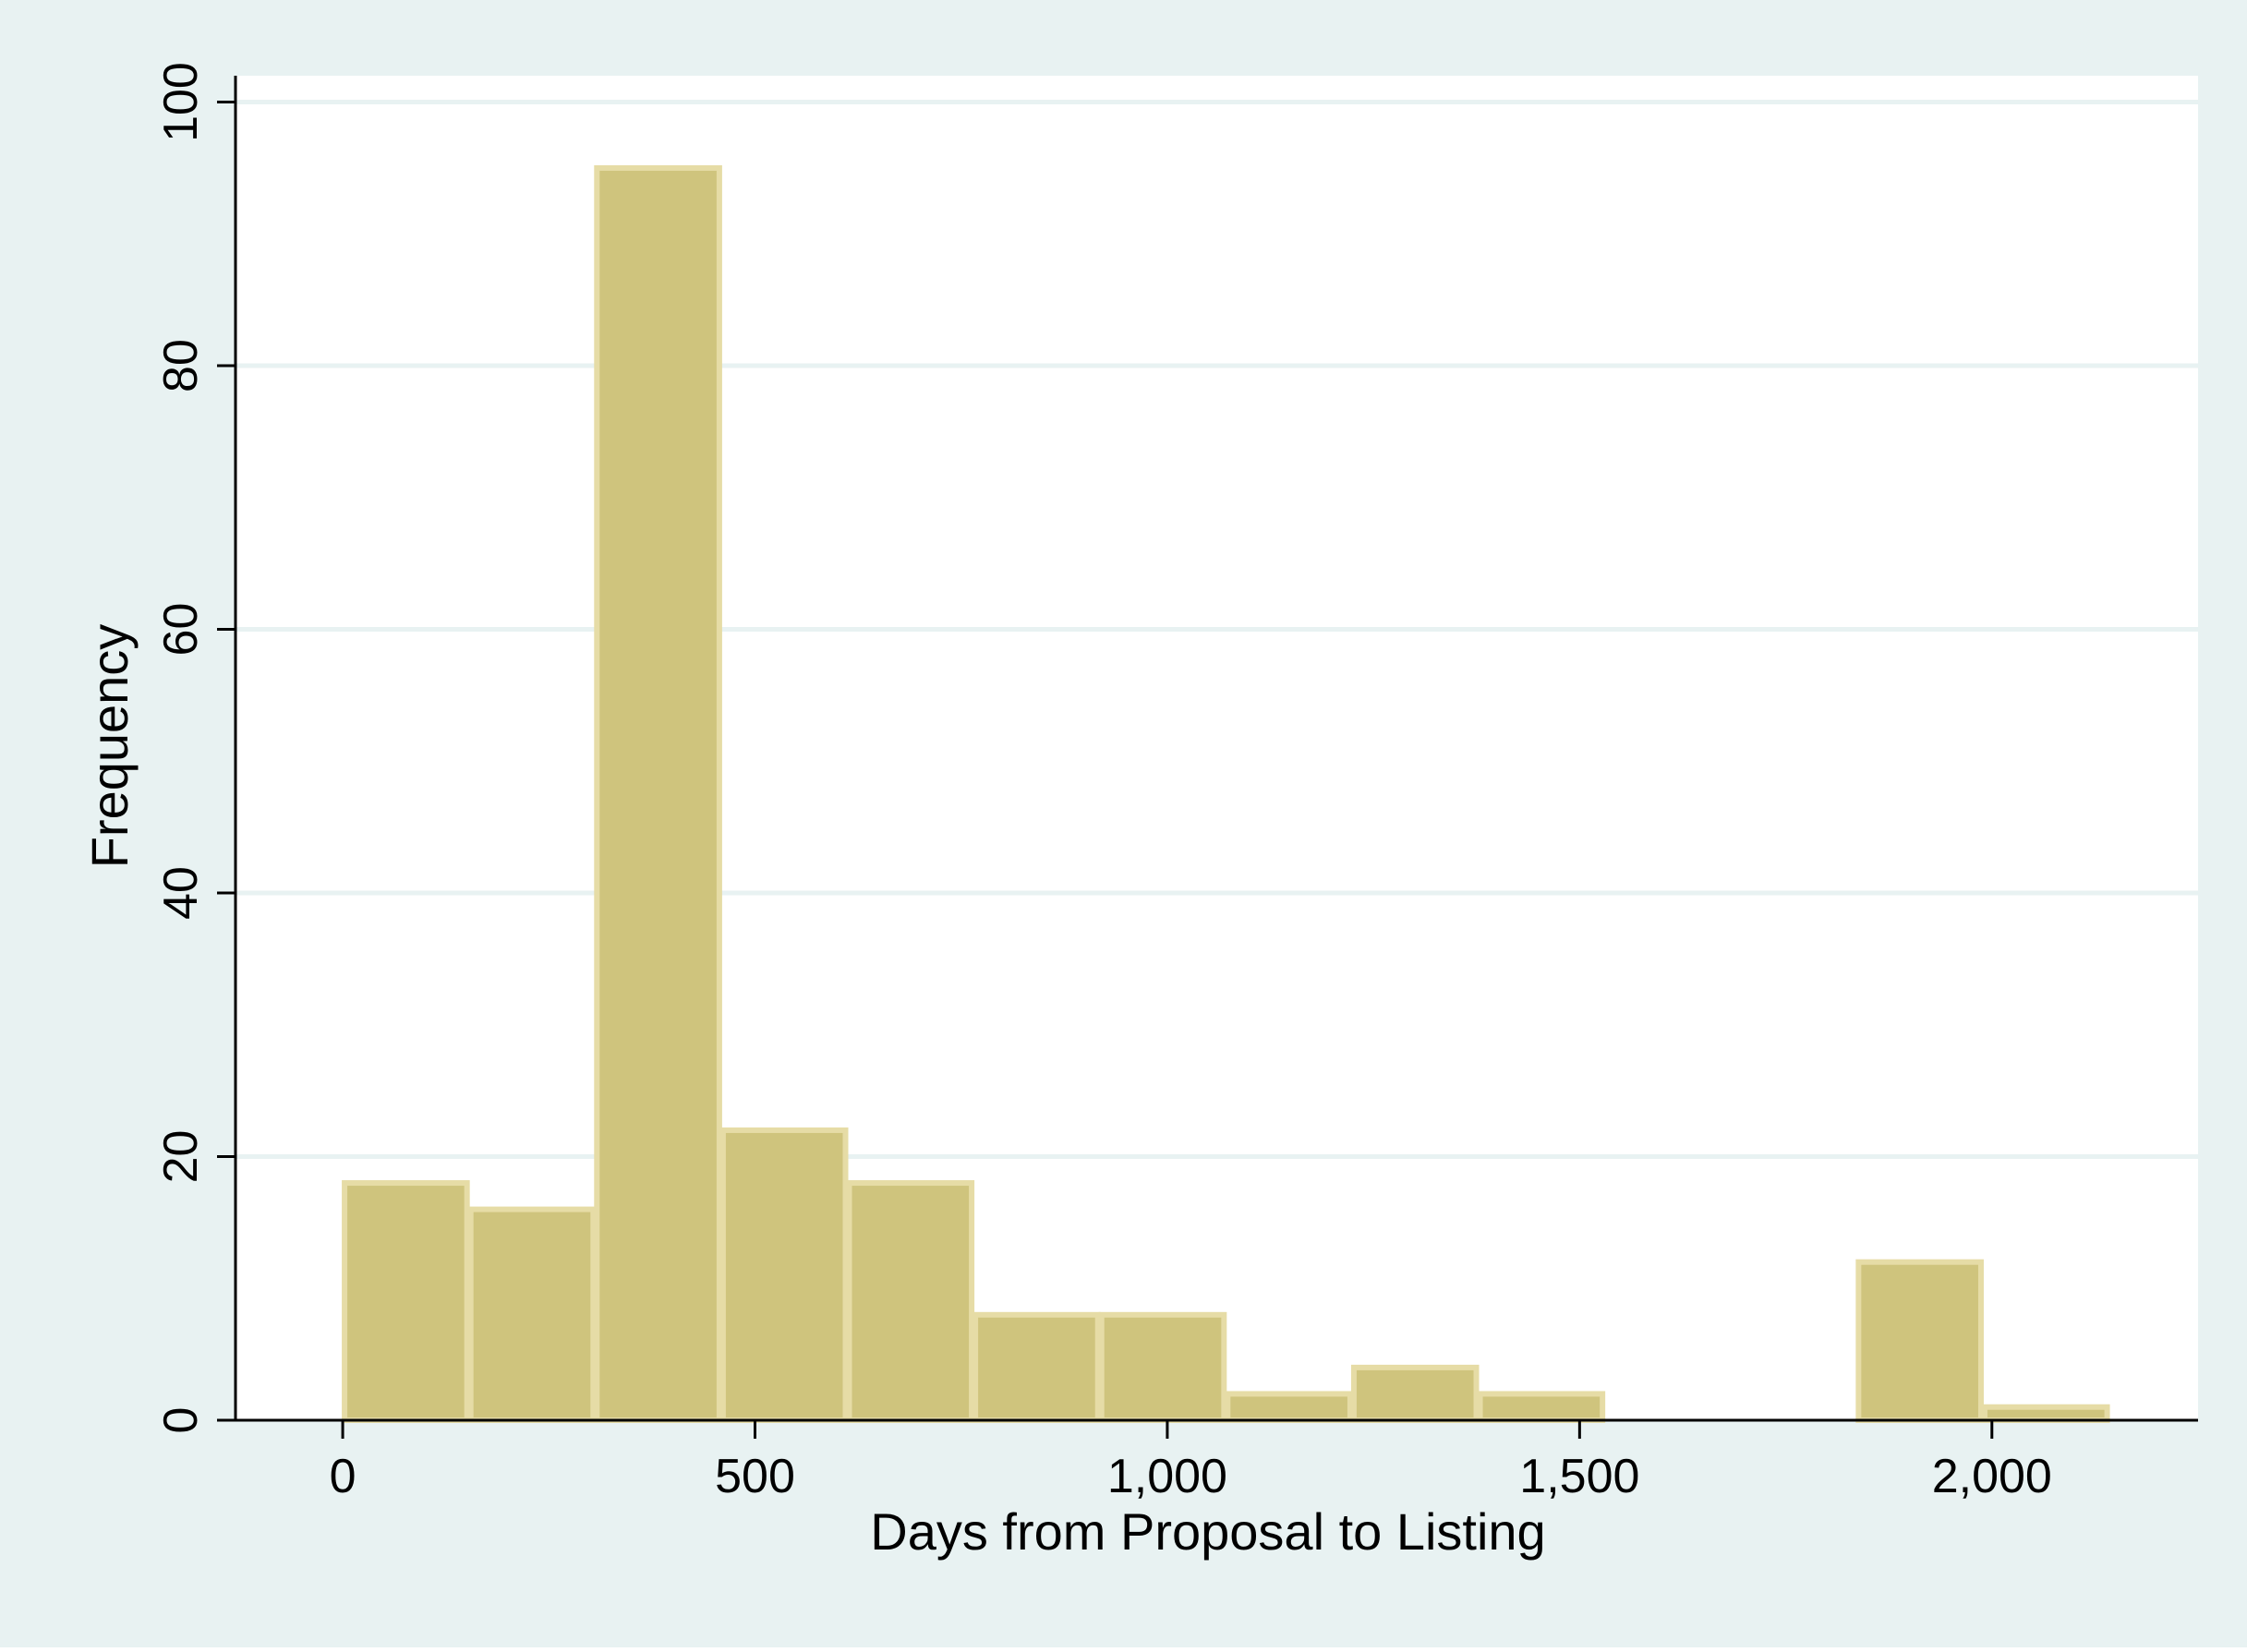 Image resolution: width=2247 pixels, height=1652 pixels. Describe the element at coordinates (343, 1476) in the screenshot. I see `x-tick-label: 0` at that location.